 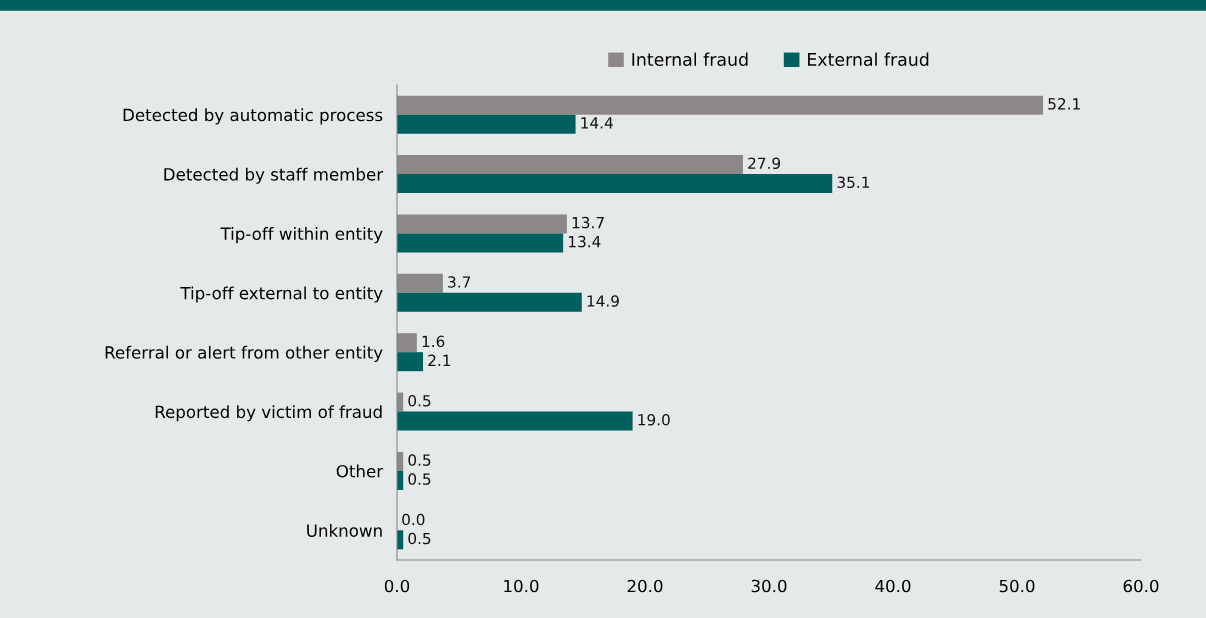 What do you see at coordinates (603, 301) in the screenshot?
I see `data-label: 14.9` at bounding box center [603, 301].